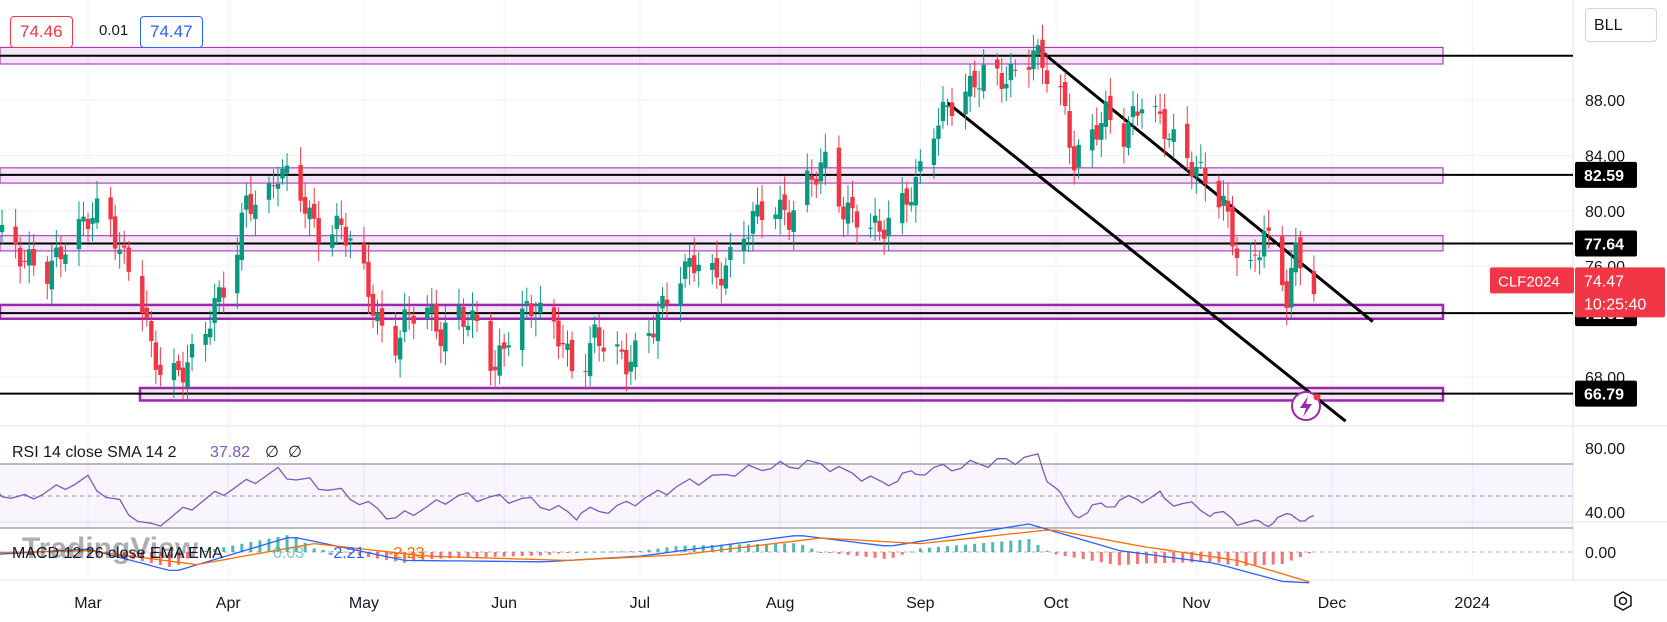 The image size is (1667, 622). What do you see at coordinates (171, 32) in the screenshot?
I see `ask-price-badge: 74.47` at bounding box center [171, 32].